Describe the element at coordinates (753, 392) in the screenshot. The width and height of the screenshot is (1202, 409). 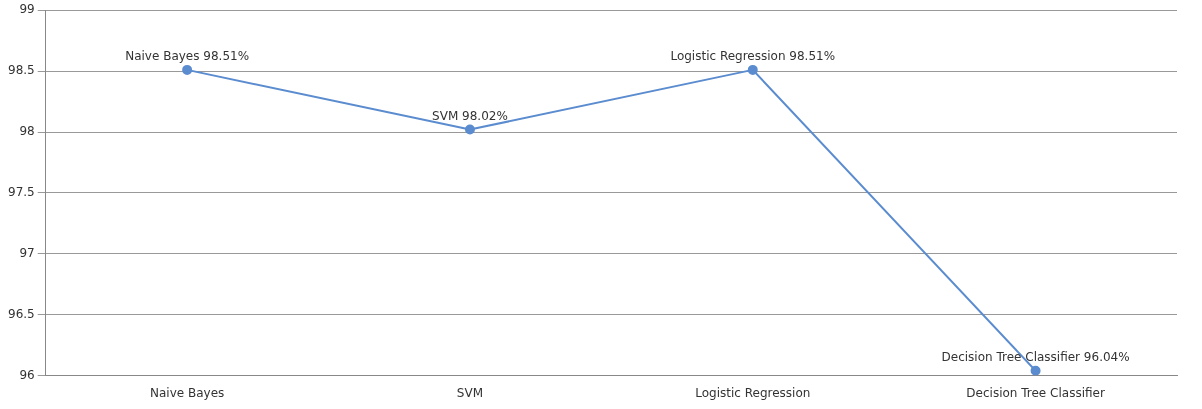
I see `x-tick-label: Logistic Regression` at that location.